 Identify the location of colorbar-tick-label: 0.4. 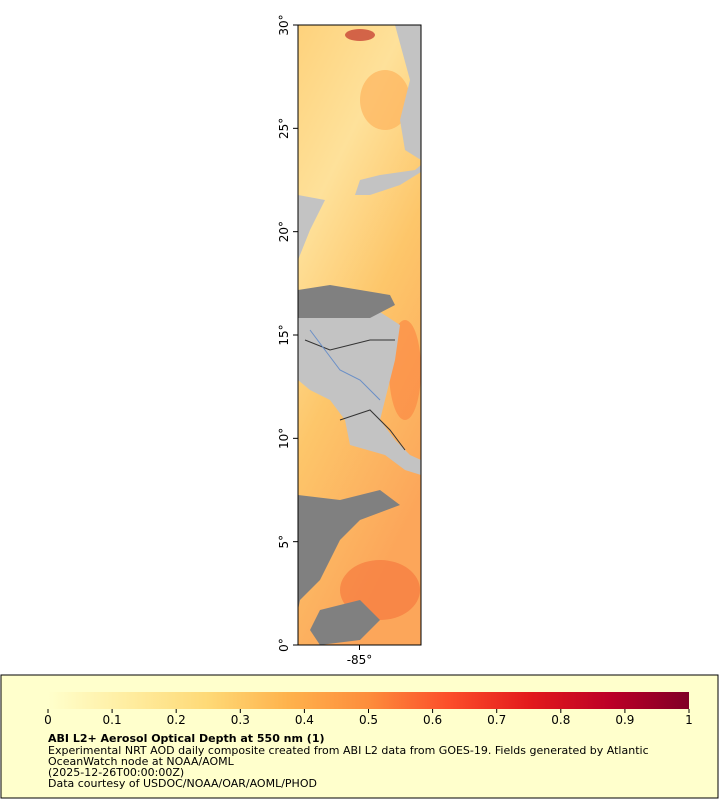
(304, 720).